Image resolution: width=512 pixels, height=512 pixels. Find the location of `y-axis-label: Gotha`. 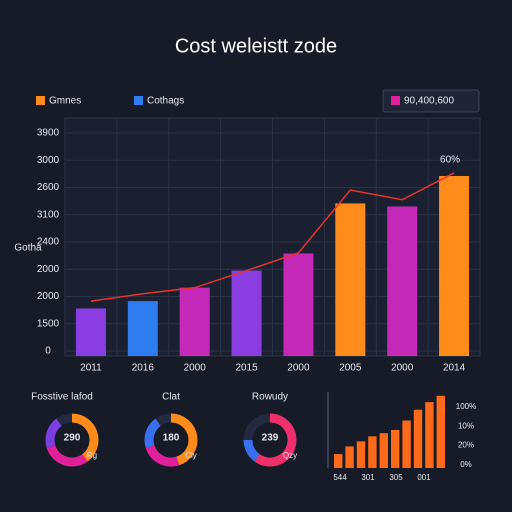

y-axis-label: Gotha is located at coordinates (28, 248).